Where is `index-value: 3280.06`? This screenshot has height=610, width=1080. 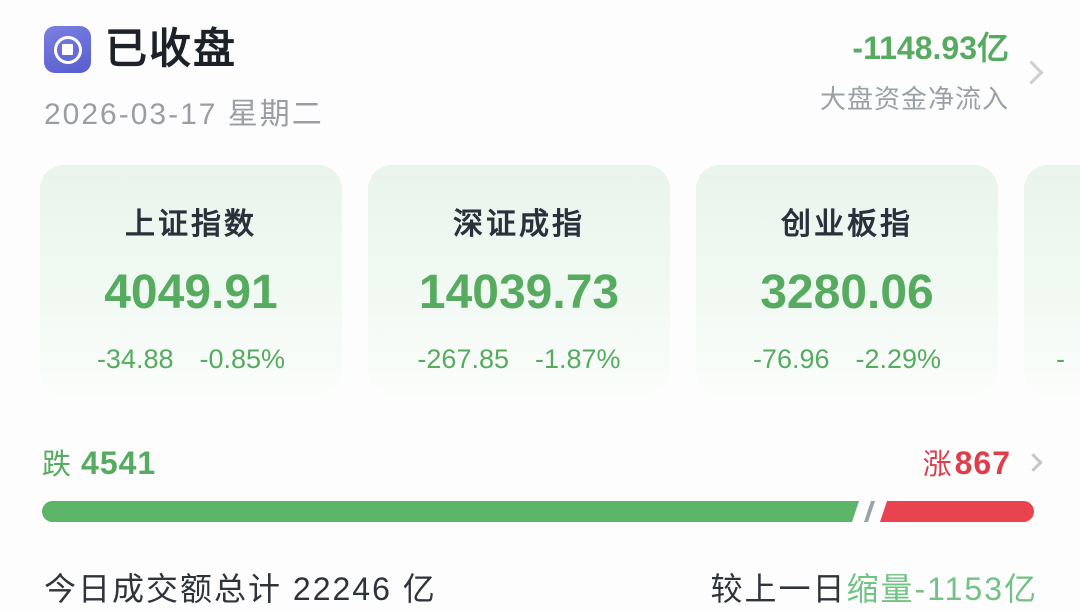
index-value: 3280.06 is located at coordinates (847, 292).